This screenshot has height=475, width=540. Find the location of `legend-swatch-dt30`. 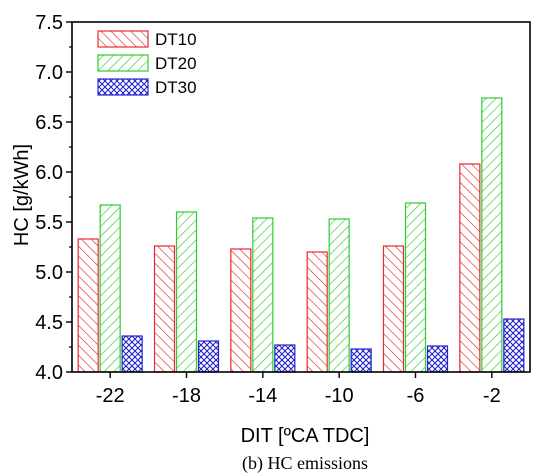

legend-swatch-dt30 is located at coordinates (123, 87).